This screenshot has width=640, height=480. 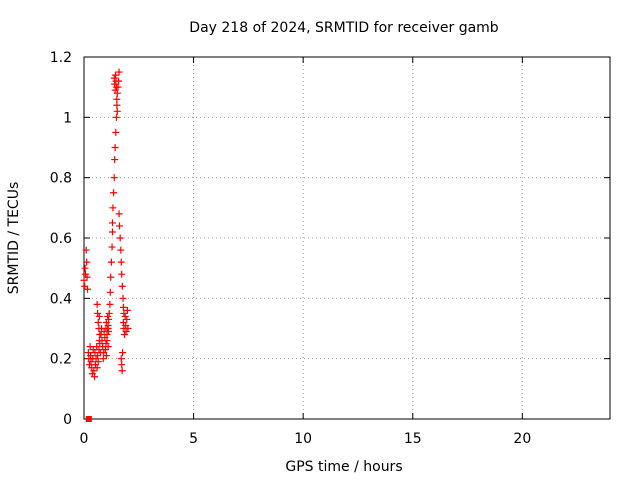 I want to click on x-tick-label: 10, so click(x=303, y=439).